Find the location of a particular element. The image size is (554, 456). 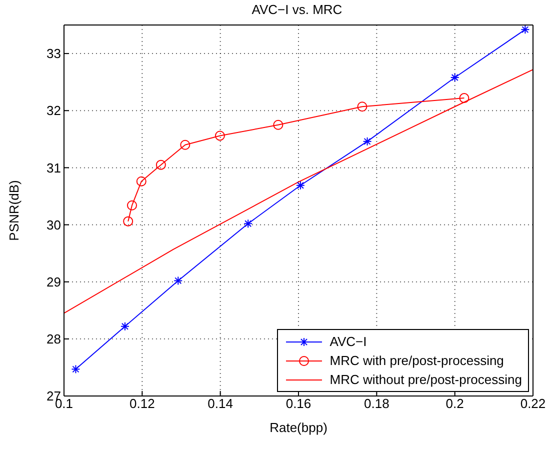

x-tick-label: 0.12 is located at coordinates (142, 404).